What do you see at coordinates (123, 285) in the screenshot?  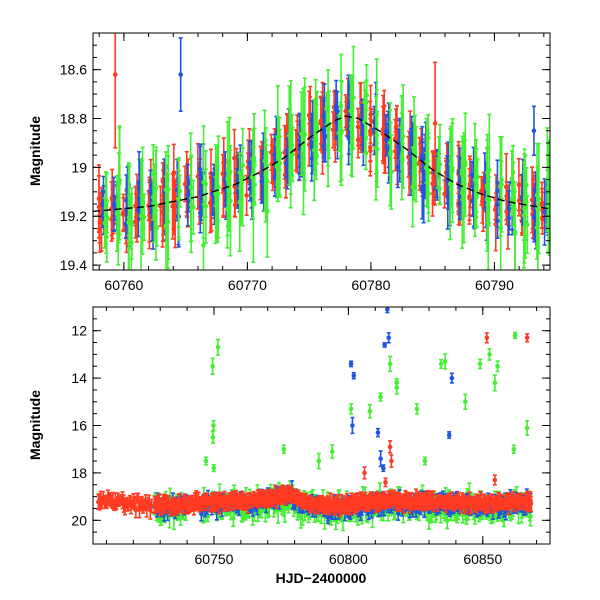 I see `top-x-tick-label: 60760` at bounding box center [123, 285].